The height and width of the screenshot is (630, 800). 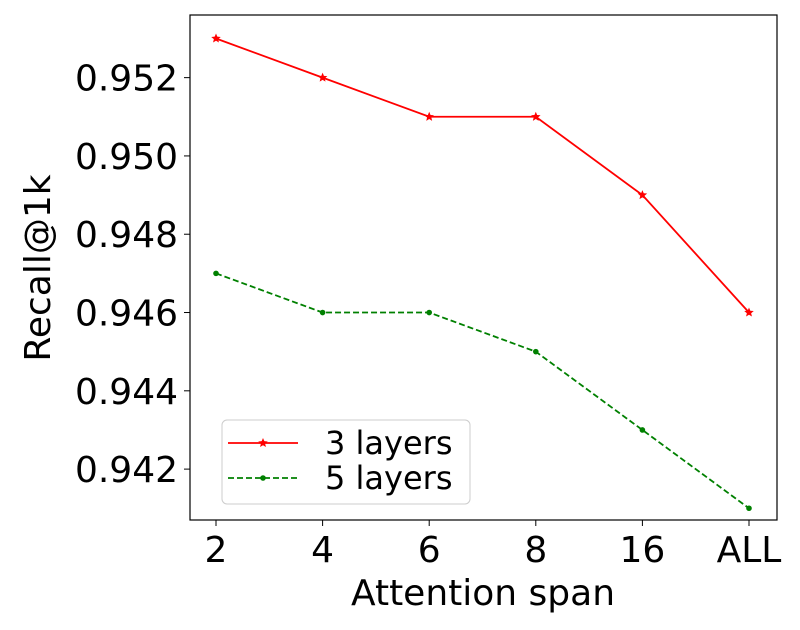 I want to click on x-axis: 2 4 6 8 16 ALL, so click(x=493, y=545).